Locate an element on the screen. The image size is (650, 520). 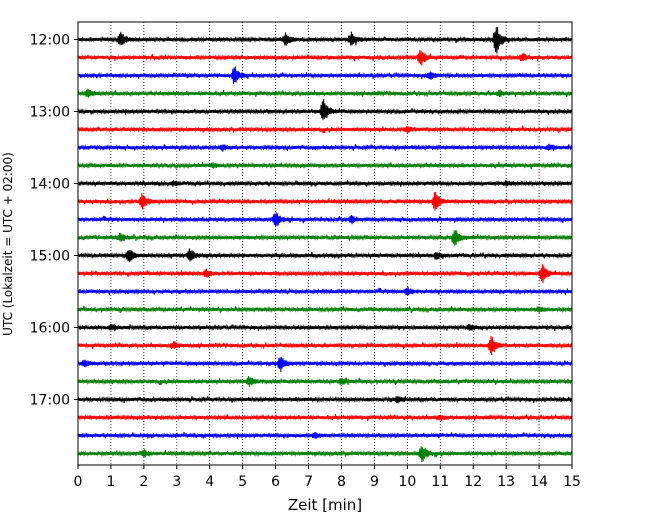
x-tick-label: 6 is located at coordinates (275, 482).